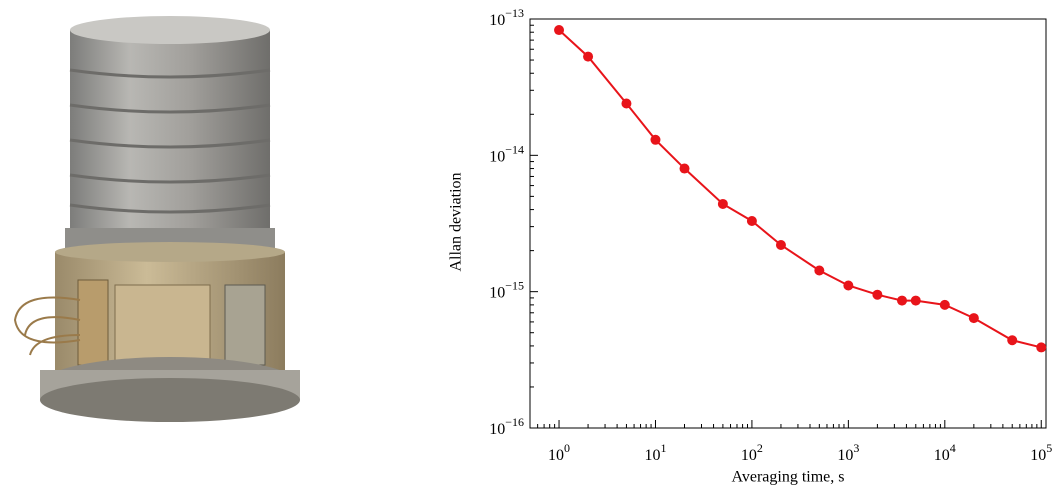  Describe the element at coordinates (655, 452) in the screenshot. I see `x-tick-label: 10¹` at that location.